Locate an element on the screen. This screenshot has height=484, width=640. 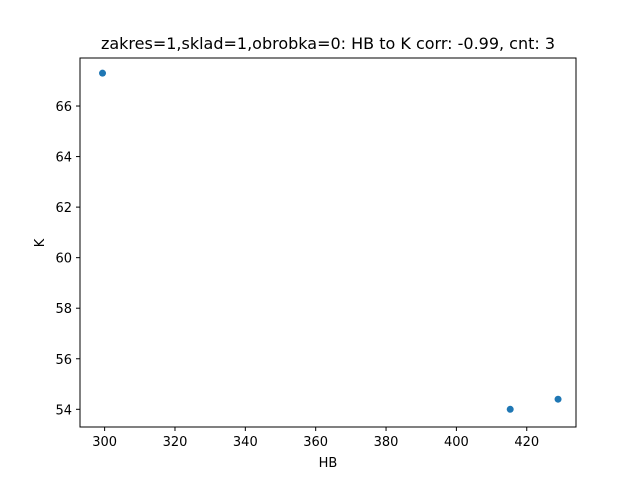
y-tick-label: 54 is located at coordinates (63, 410).